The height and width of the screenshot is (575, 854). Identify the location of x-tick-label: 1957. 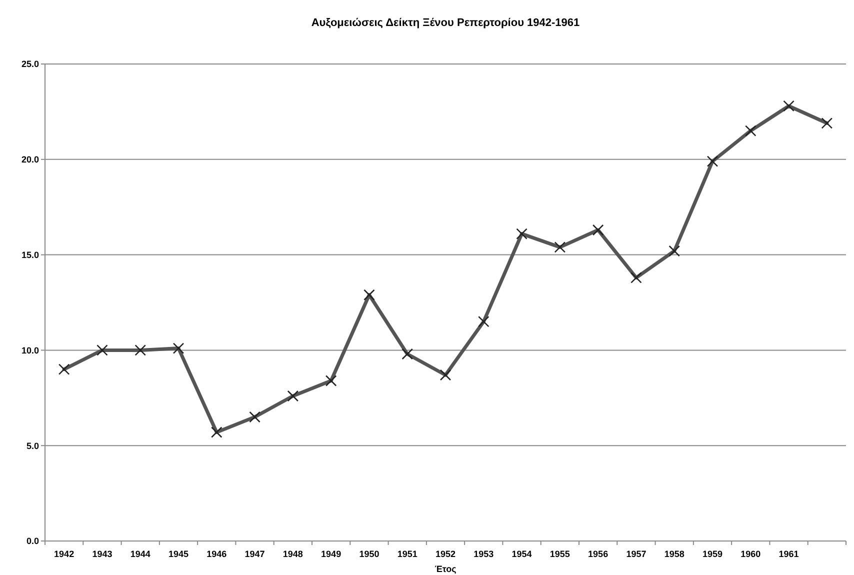
(636, 554).